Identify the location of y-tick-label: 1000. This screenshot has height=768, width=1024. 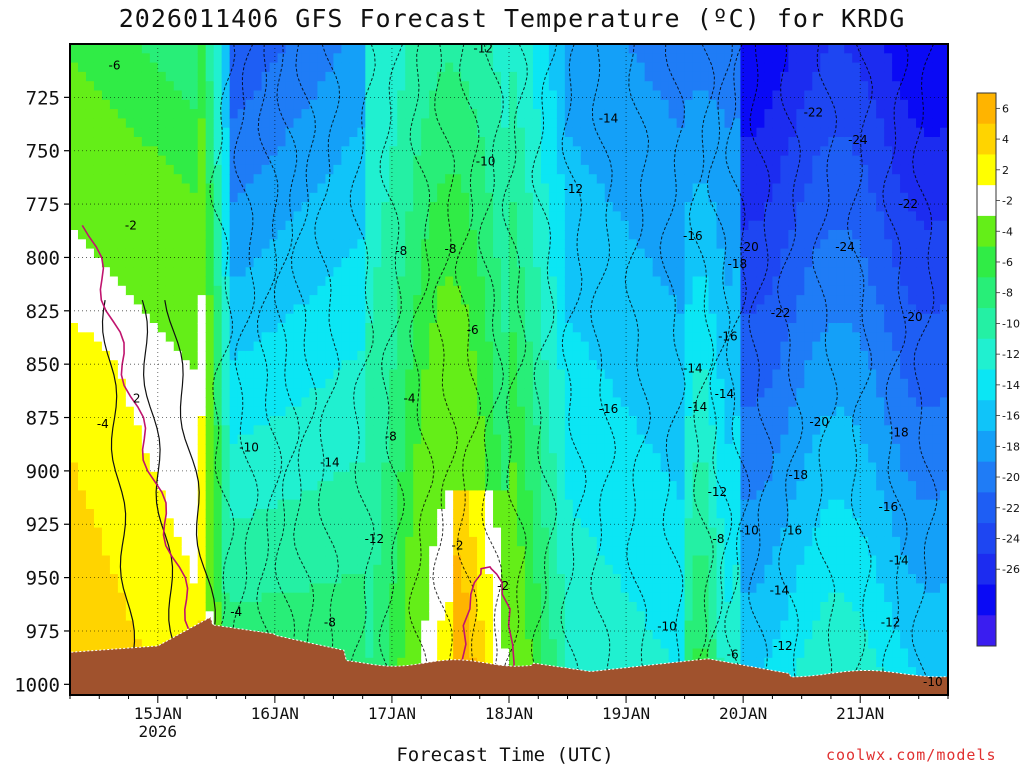
(37, 685).